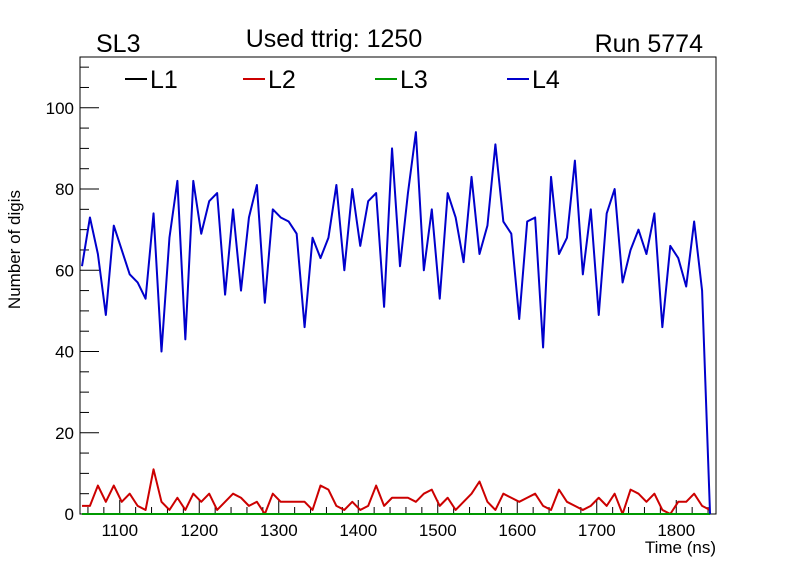  Describe the element at coordinates (438, 530) in the screenshot. I see `x-tick-label: 1500` at that location.